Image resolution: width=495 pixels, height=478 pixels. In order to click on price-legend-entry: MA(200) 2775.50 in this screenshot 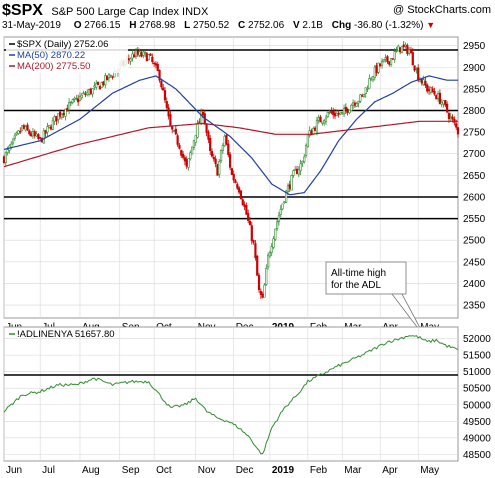, I will do `click(53, 66)`.